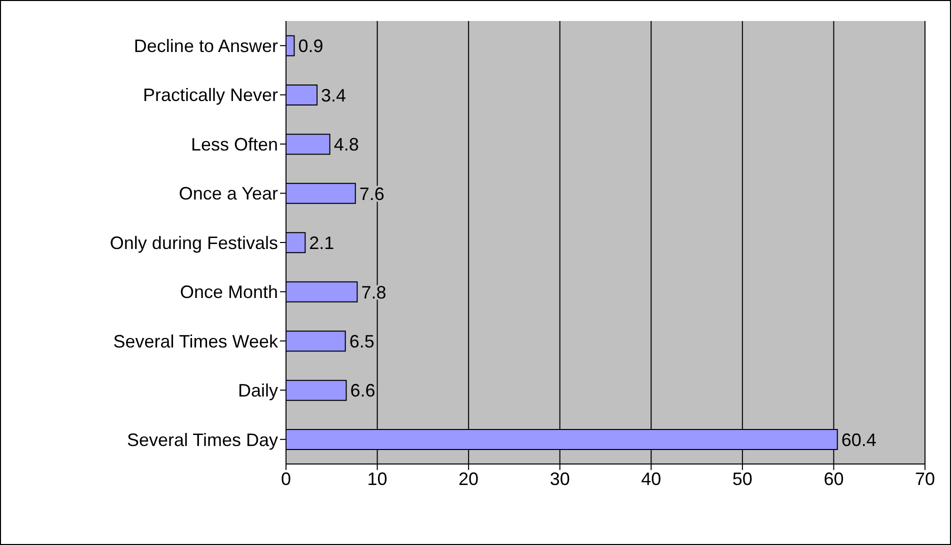 This screenshot has width=951, height=545. What do you see at coordinates (333, 95) in the screenshot?
I see `data-label: 3.4` at bounding box center [333, 95].